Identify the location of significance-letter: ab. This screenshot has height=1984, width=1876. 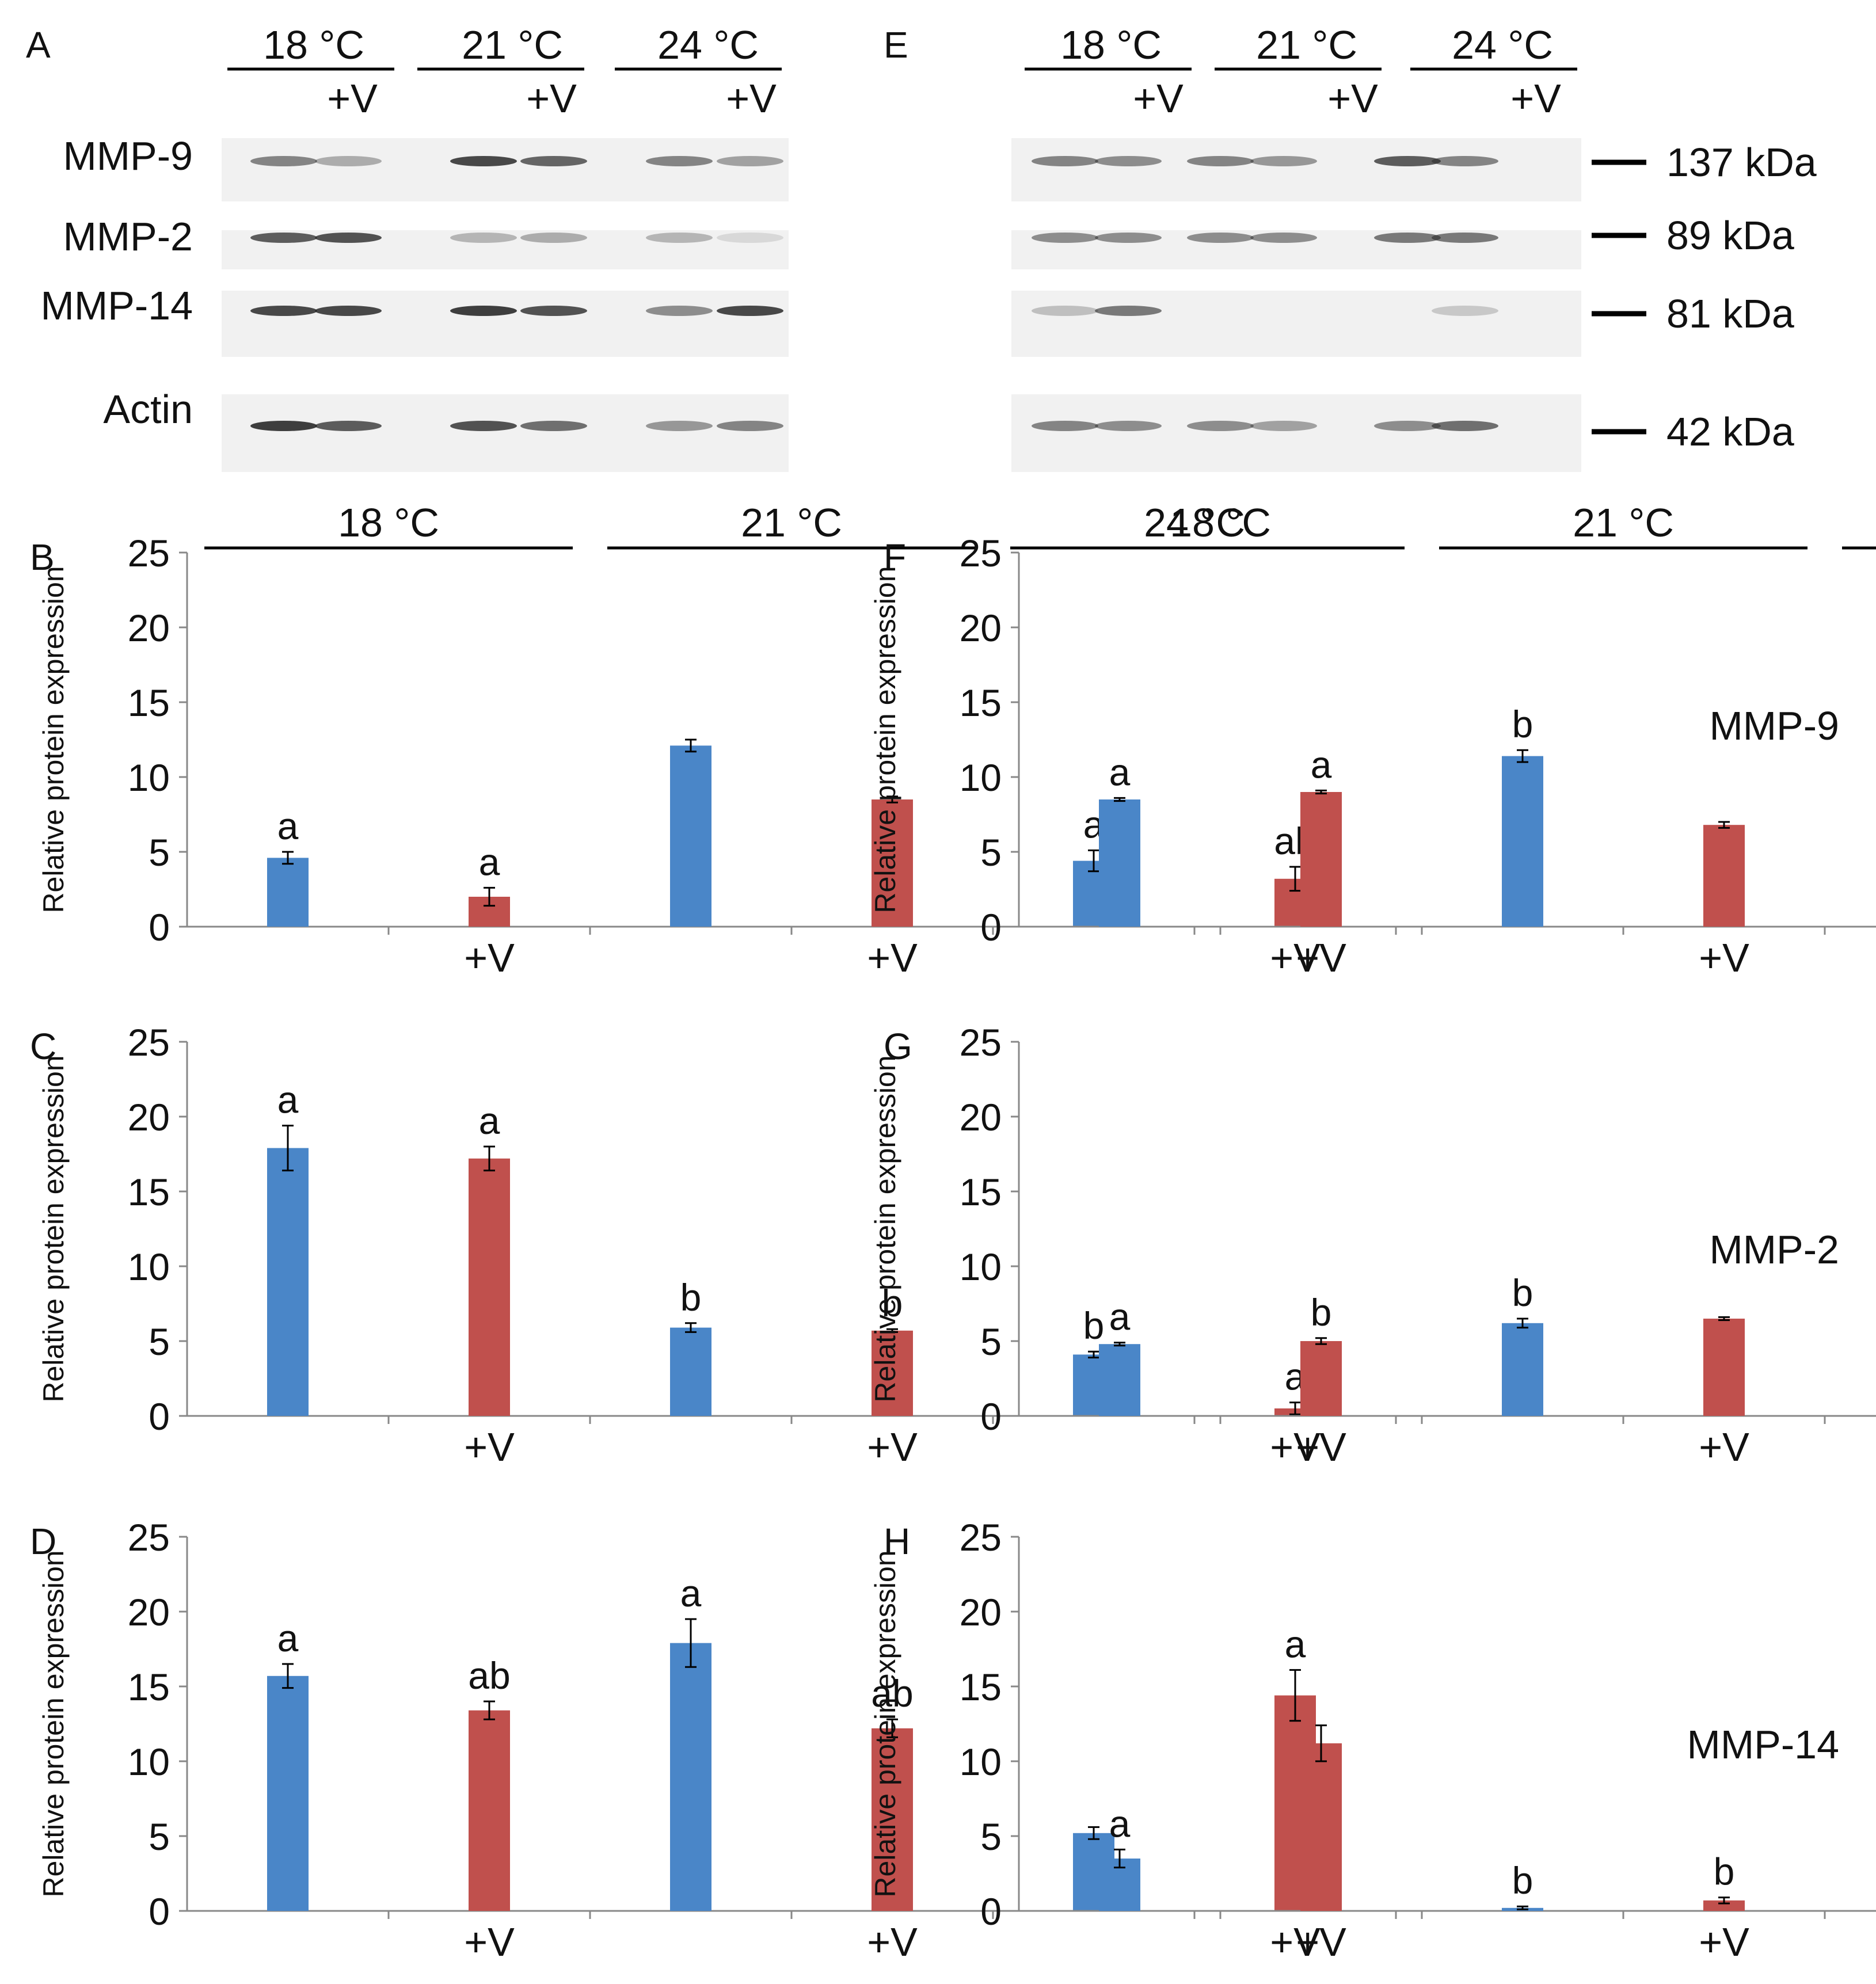
(892, 1693).